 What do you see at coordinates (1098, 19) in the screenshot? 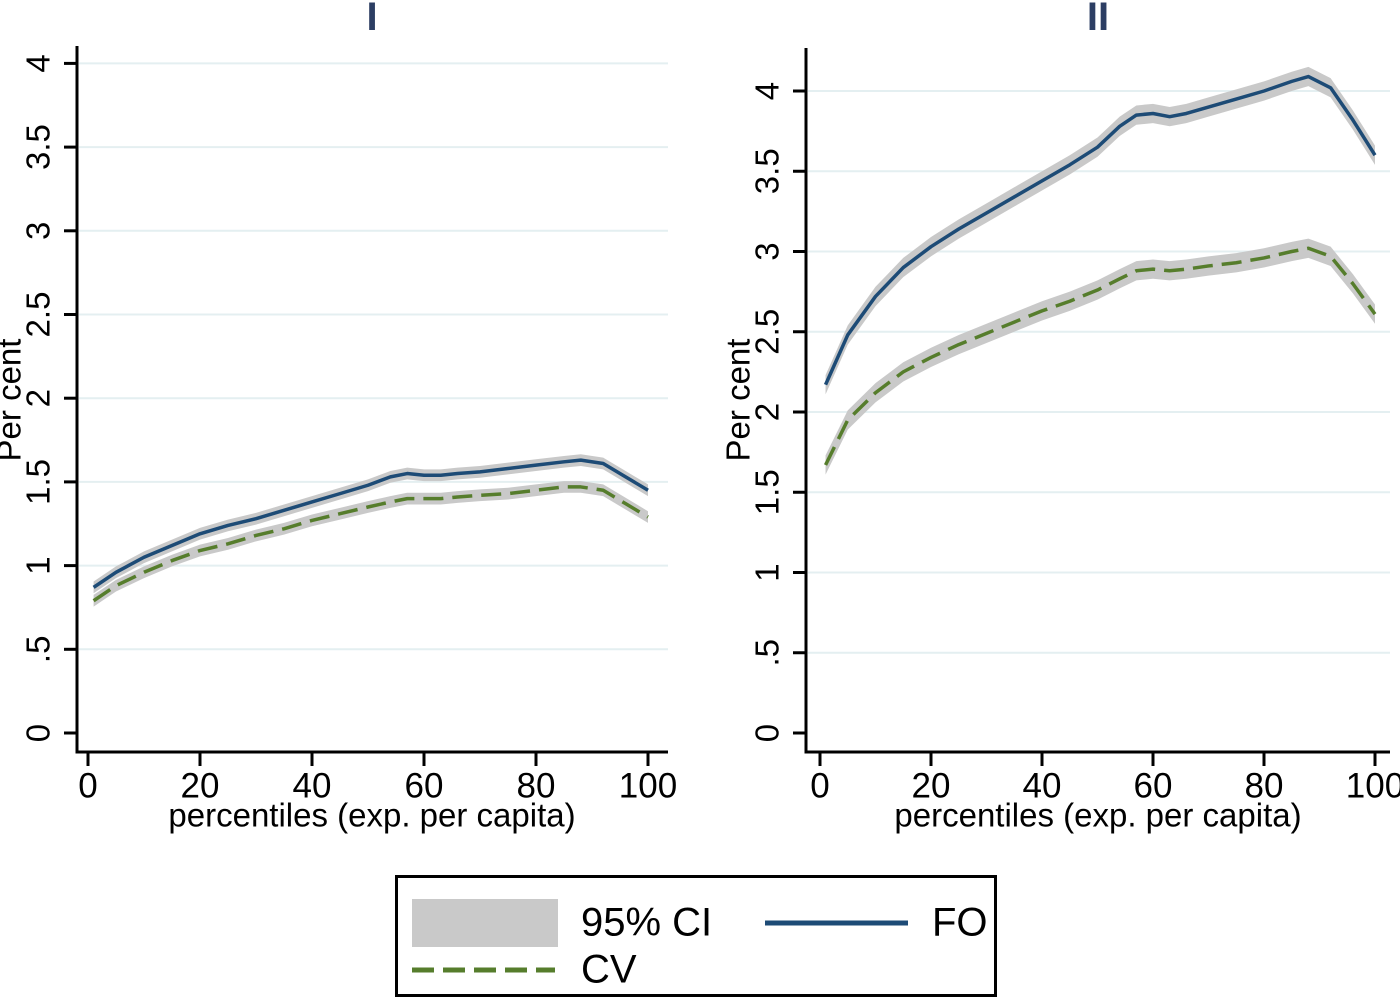
I see `panel-title: II` at bounding box center [1098, 19].